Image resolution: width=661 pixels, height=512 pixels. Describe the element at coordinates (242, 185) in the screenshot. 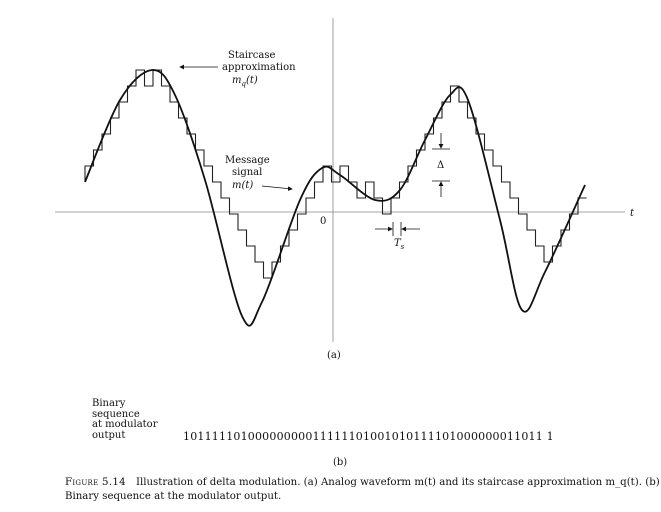

I see `message-symbol: m(t)` at that location.